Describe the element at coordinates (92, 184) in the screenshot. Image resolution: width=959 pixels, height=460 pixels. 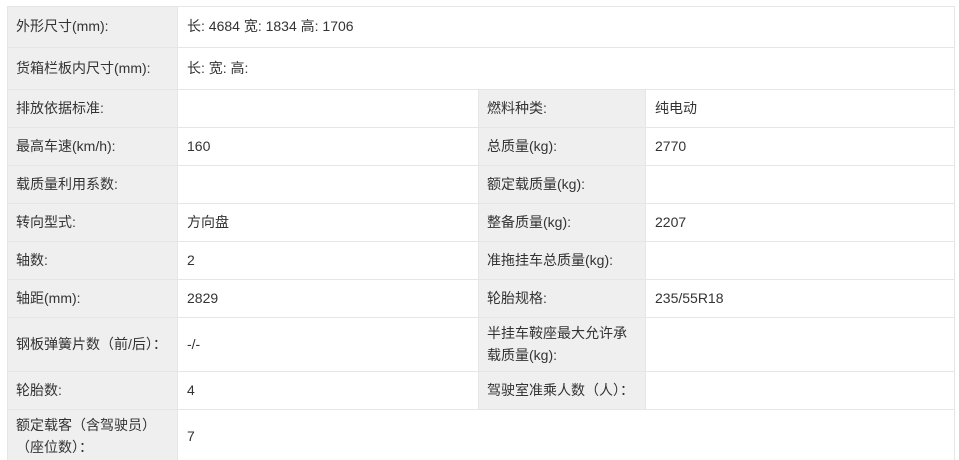
I see `spec-label-cell: 载质量利用系数:` at that location.